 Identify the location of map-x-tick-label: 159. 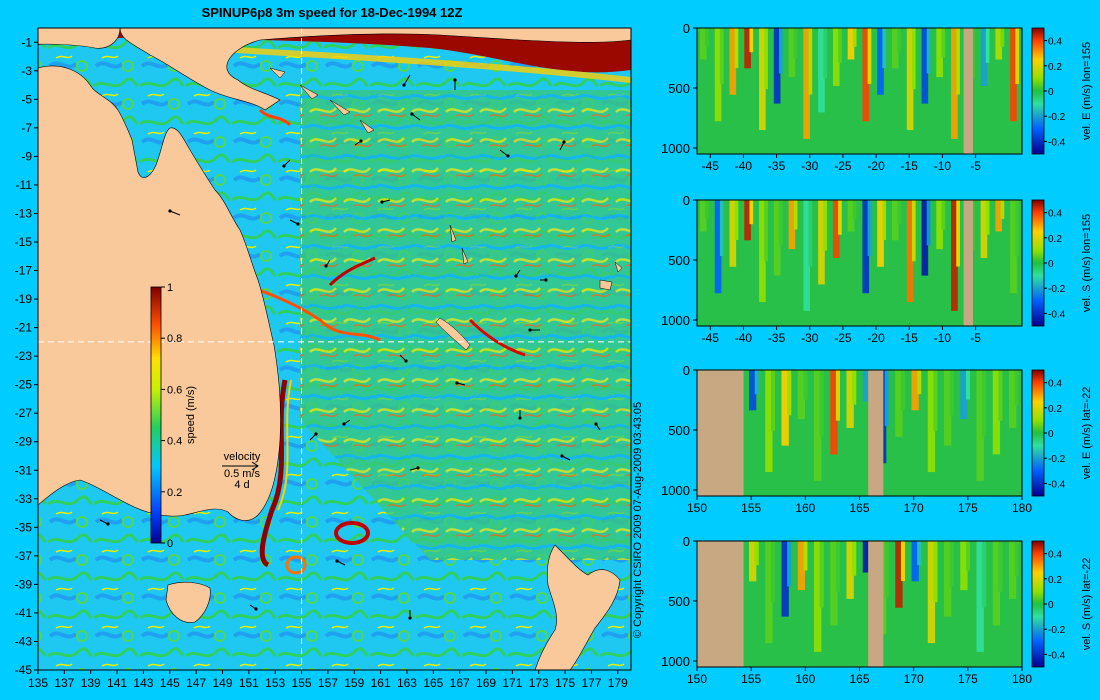
(354, 683).